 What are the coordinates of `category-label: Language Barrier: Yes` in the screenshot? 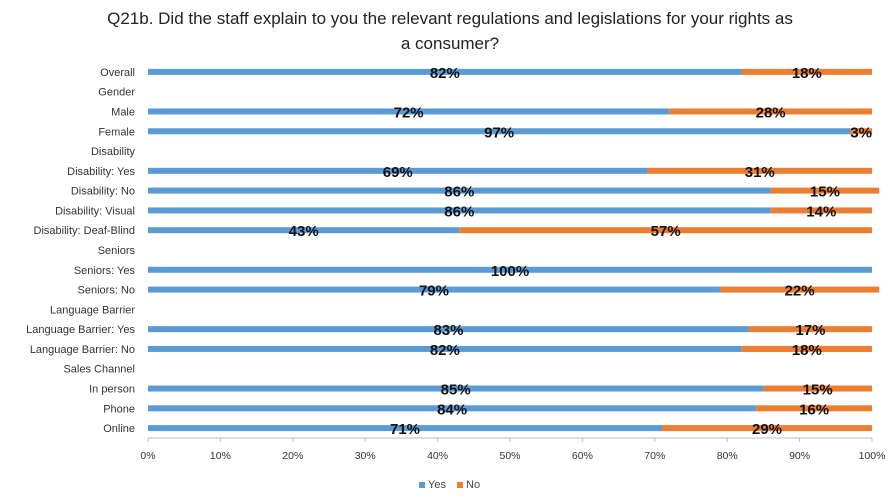 It's located at (80, 330).